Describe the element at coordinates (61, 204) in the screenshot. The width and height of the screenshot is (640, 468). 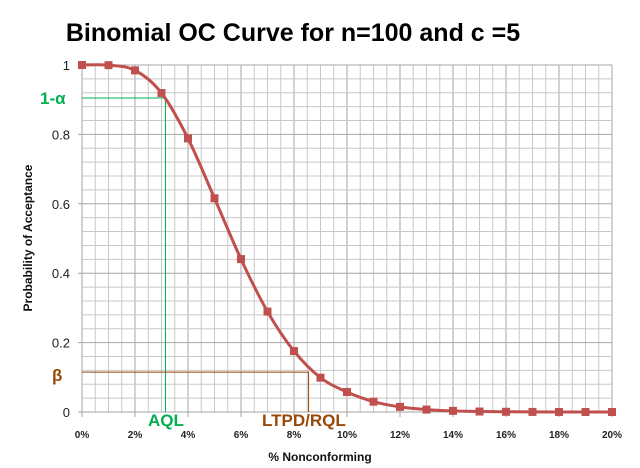
I see `y-tick-label: 0.6` at that location.